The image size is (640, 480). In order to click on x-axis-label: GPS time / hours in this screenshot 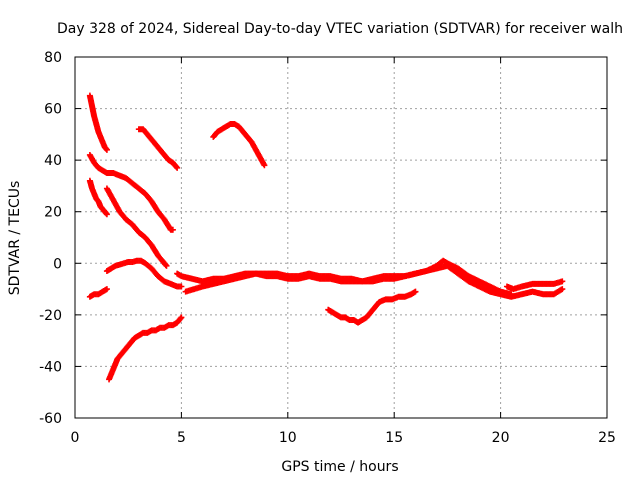, I will do `click(339, 467)`.